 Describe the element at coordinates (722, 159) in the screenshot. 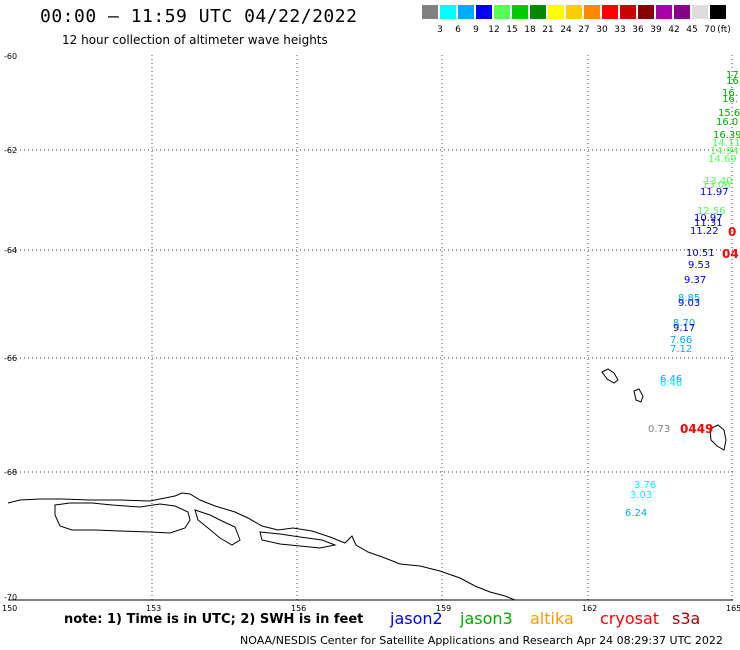

I see `wave-height-value: 14.69` at that location.